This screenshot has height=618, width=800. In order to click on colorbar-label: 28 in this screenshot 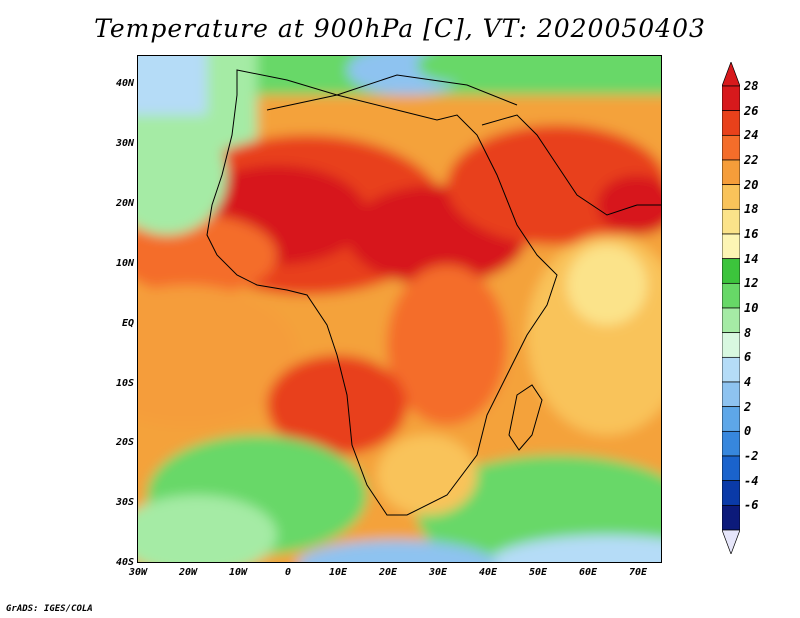, I will do `click(751, 86)`.